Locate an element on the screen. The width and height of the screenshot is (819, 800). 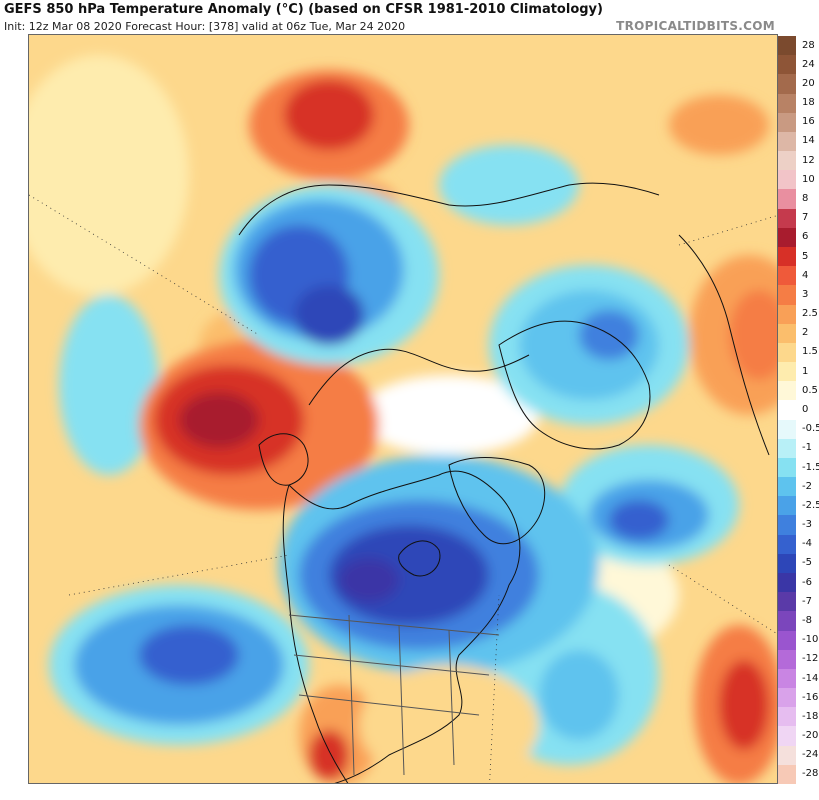
colorbar-label: -16 is located at coordinates (810, 697).